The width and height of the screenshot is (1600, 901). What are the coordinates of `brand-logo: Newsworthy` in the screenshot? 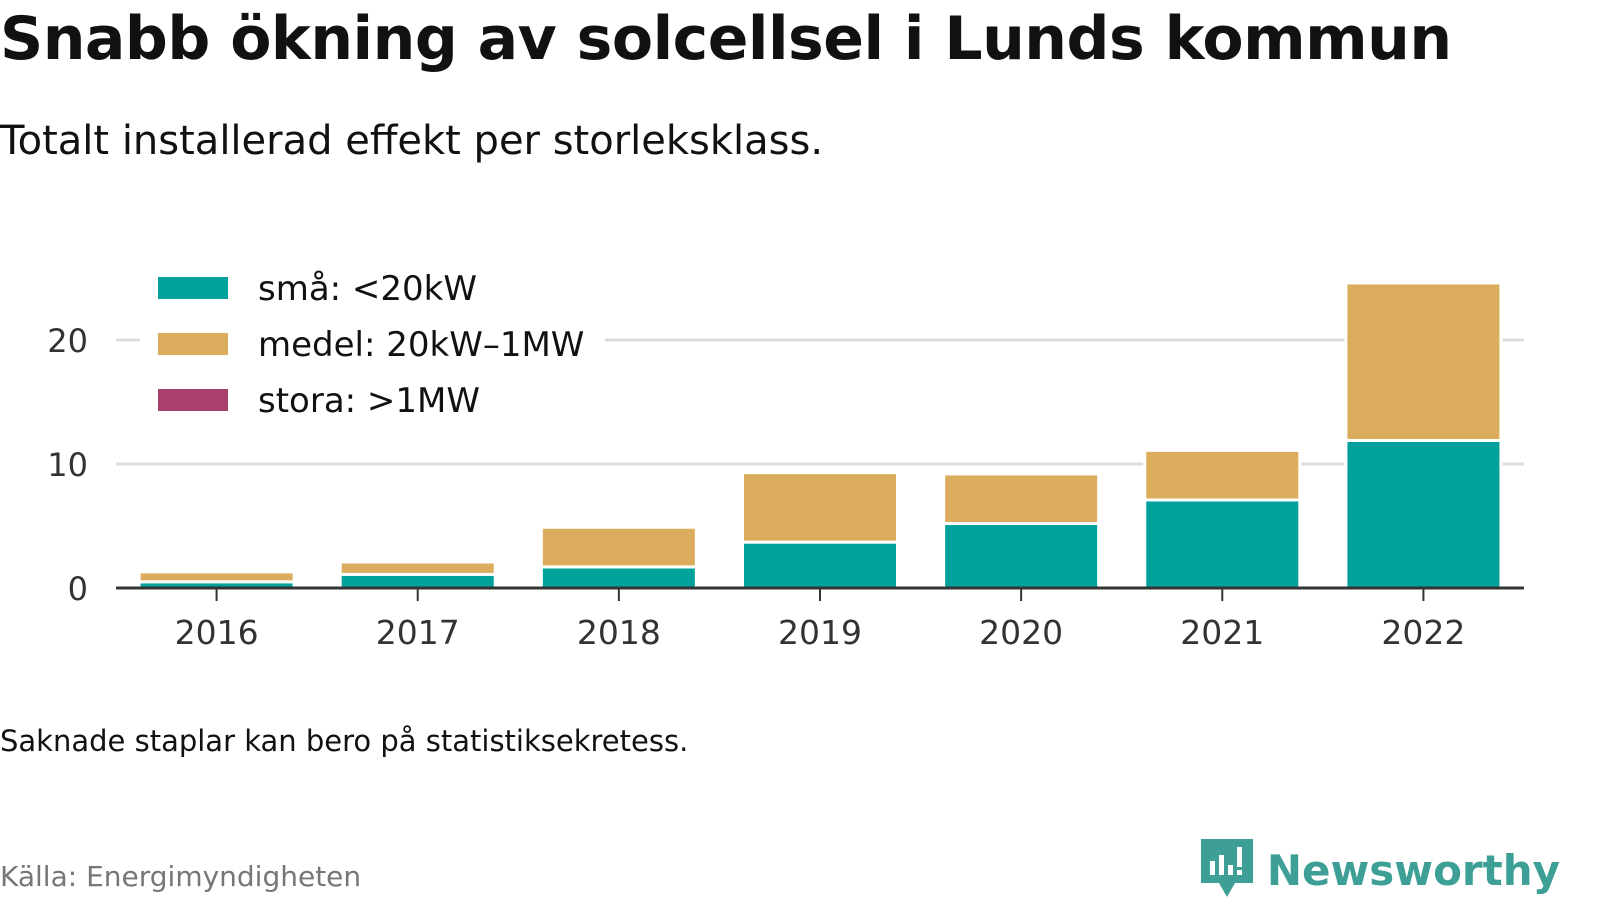 It's located at (1380, 869).